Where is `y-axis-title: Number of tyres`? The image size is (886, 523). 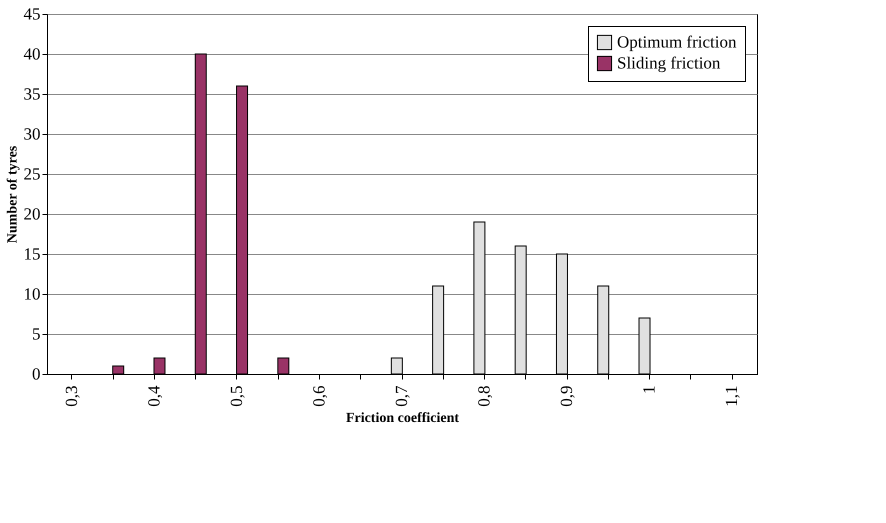 y-axis-title: Number of tyres is located at coordinates (13, 194).